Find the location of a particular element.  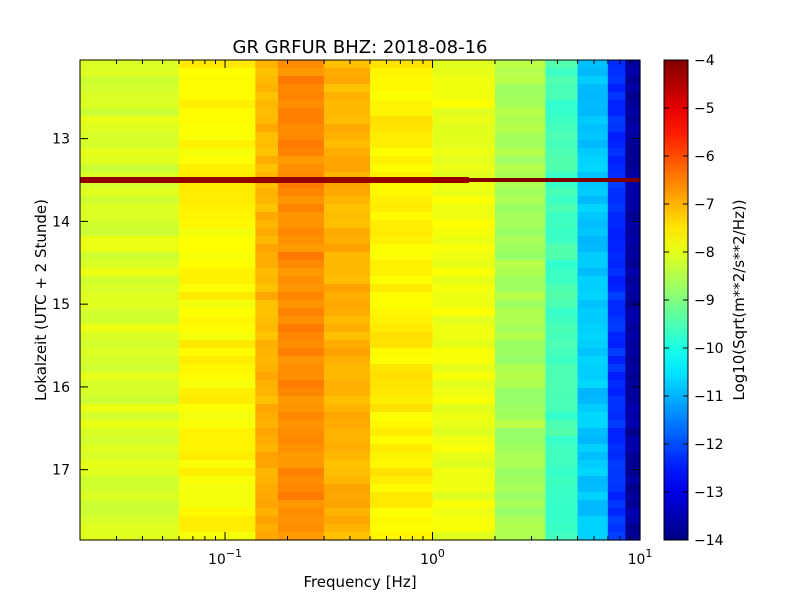

colorbar-ticks: −4 −5 −6 −7 −8 −9 −10 −11 −12 −13 −14 is located at coordinates (694, 301).